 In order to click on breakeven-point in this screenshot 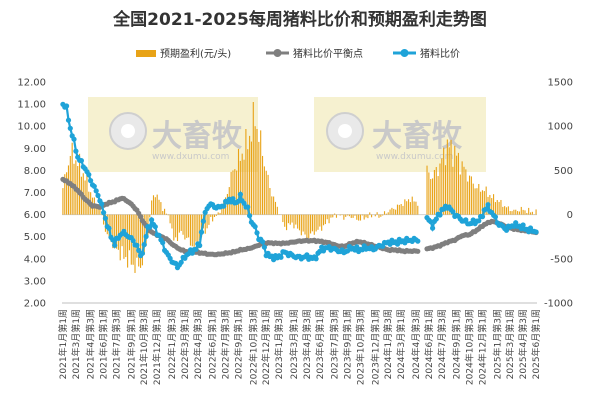, I will do `click(141, 217)`.